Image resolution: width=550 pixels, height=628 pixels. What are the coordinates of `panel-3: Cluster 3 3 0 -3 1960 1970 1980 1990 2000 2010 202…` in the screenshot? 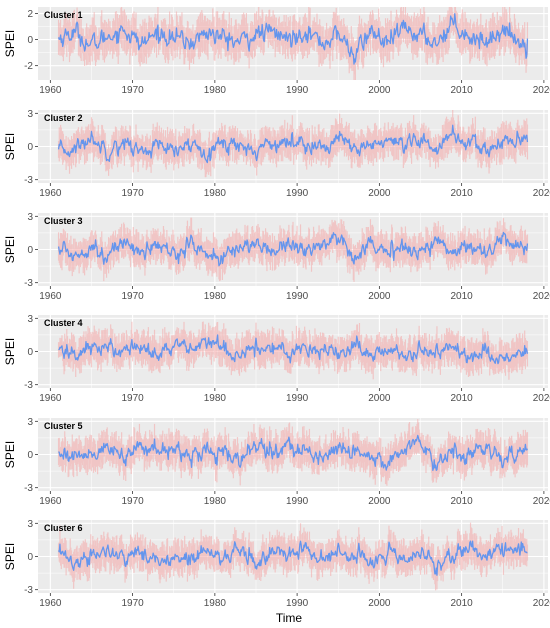 It's located at (276, 257).